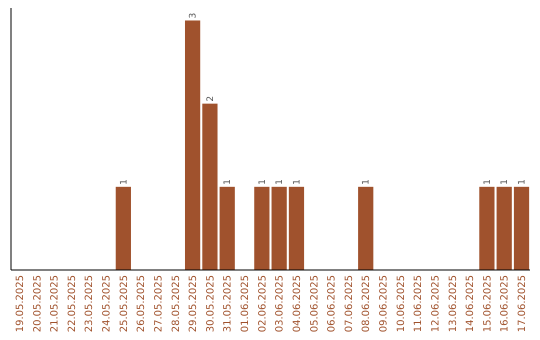 The image size is (540, 340). What do you see at coordinates (211, 99) in the screenshot?
I see `data-label: 2` at bounding box center [211, 99].